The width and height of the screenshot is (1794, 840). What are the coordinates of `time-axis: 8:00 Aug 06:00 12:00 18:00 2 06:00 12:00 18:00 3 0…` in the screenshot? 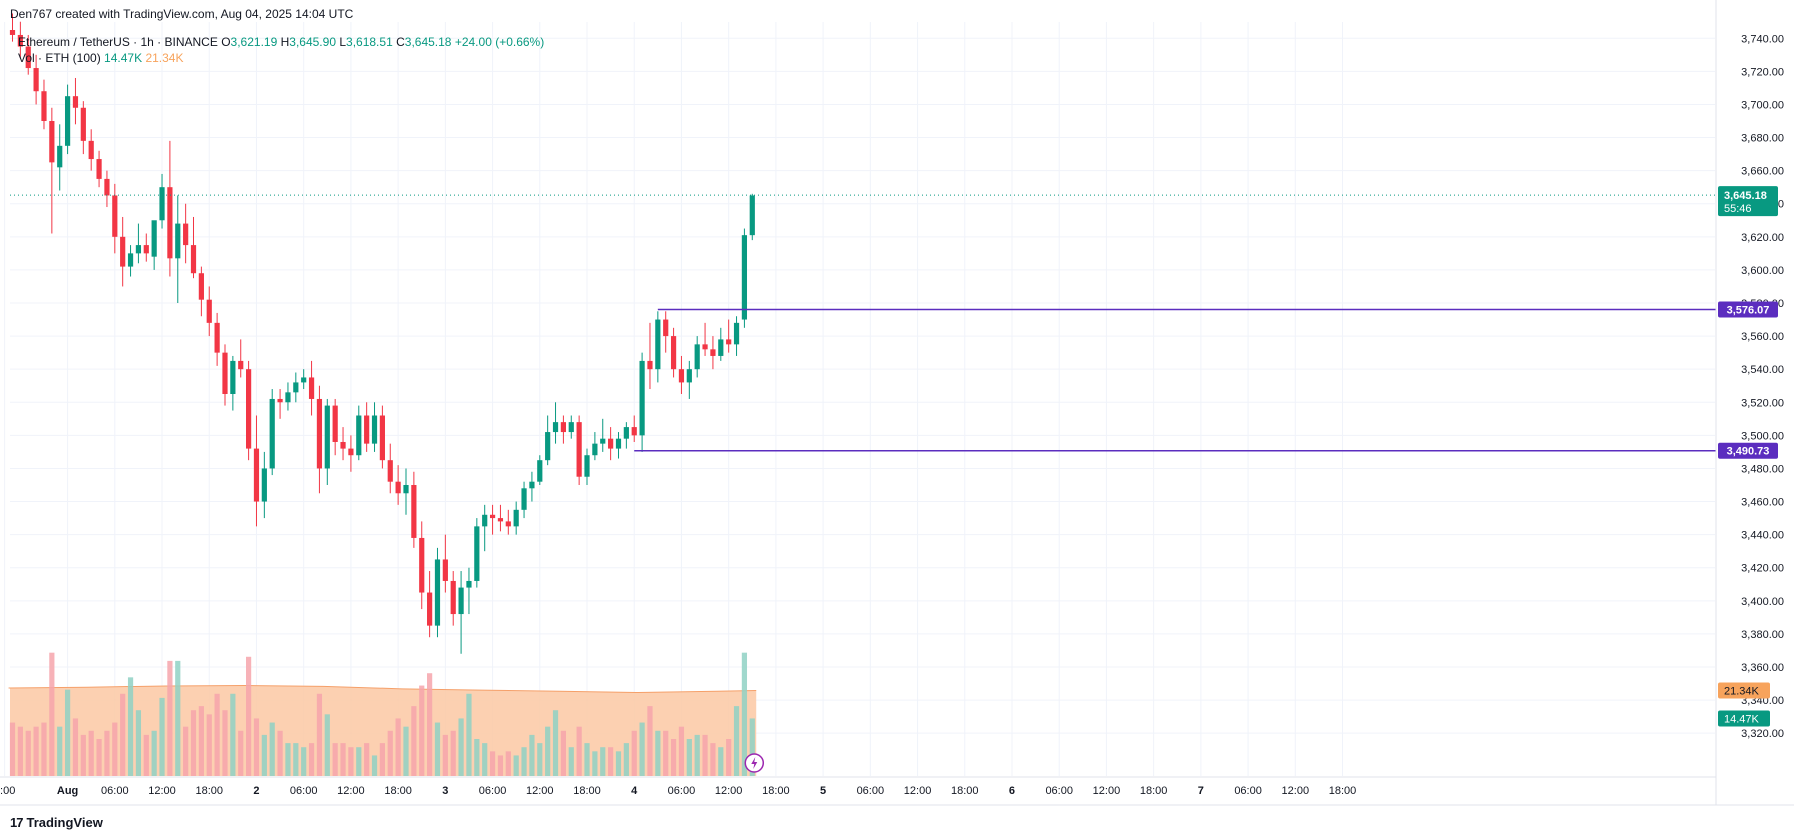 It's located at (897, 791).